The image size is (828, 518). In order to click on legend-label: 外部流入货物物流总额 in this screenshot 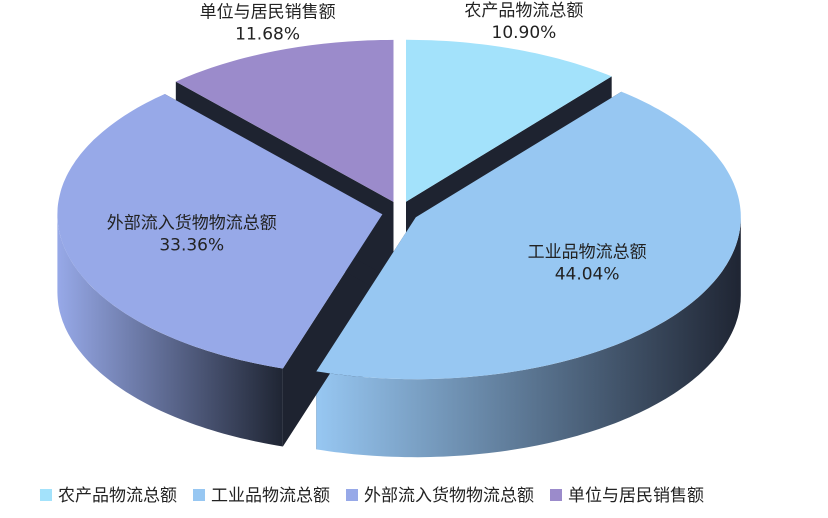, I will do `click(449, 496)`.